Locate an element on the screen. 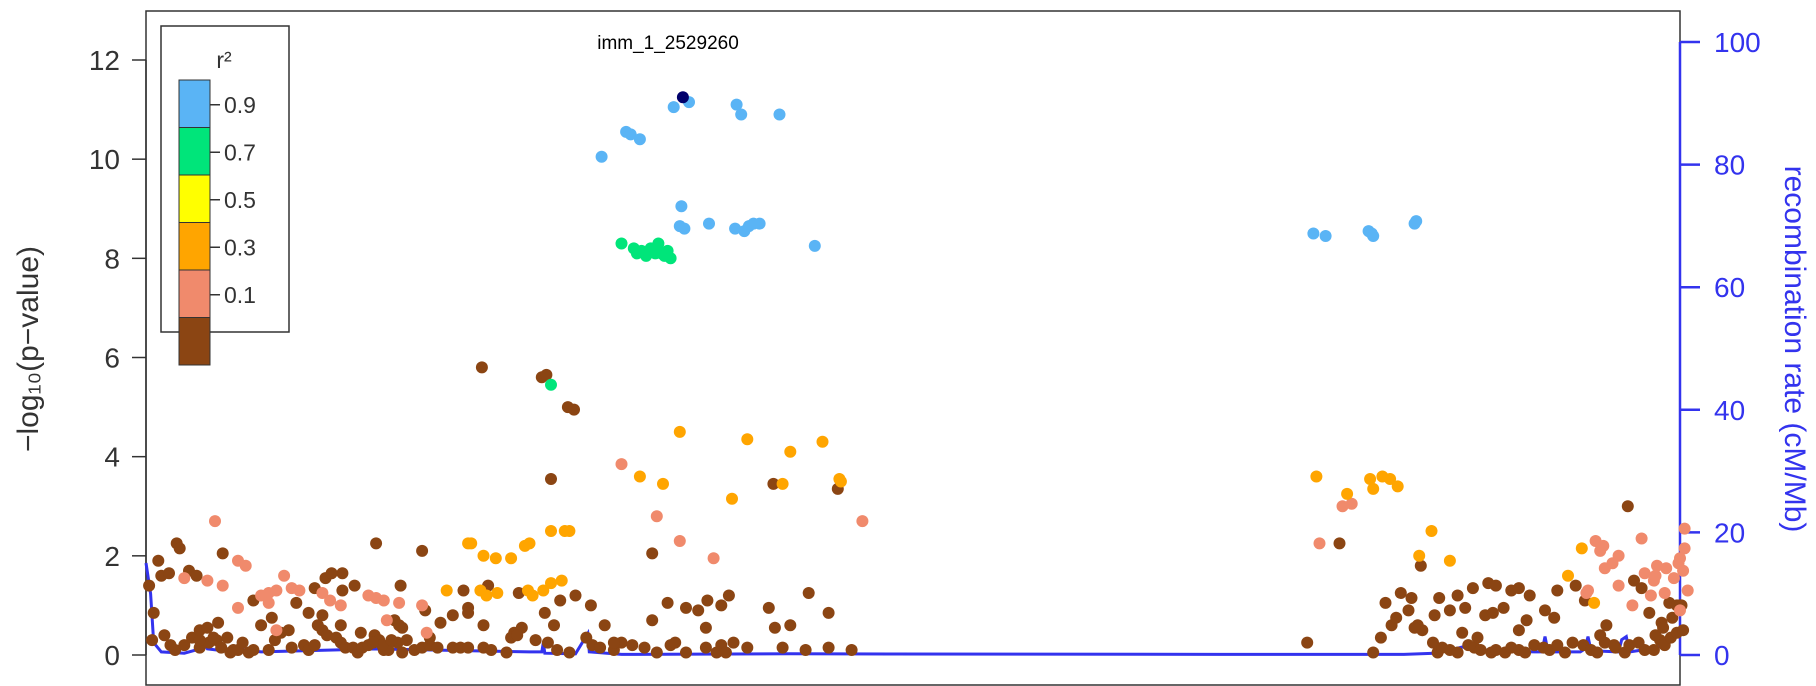  legend-label: 0.7 is located at coordinates (240, 152).